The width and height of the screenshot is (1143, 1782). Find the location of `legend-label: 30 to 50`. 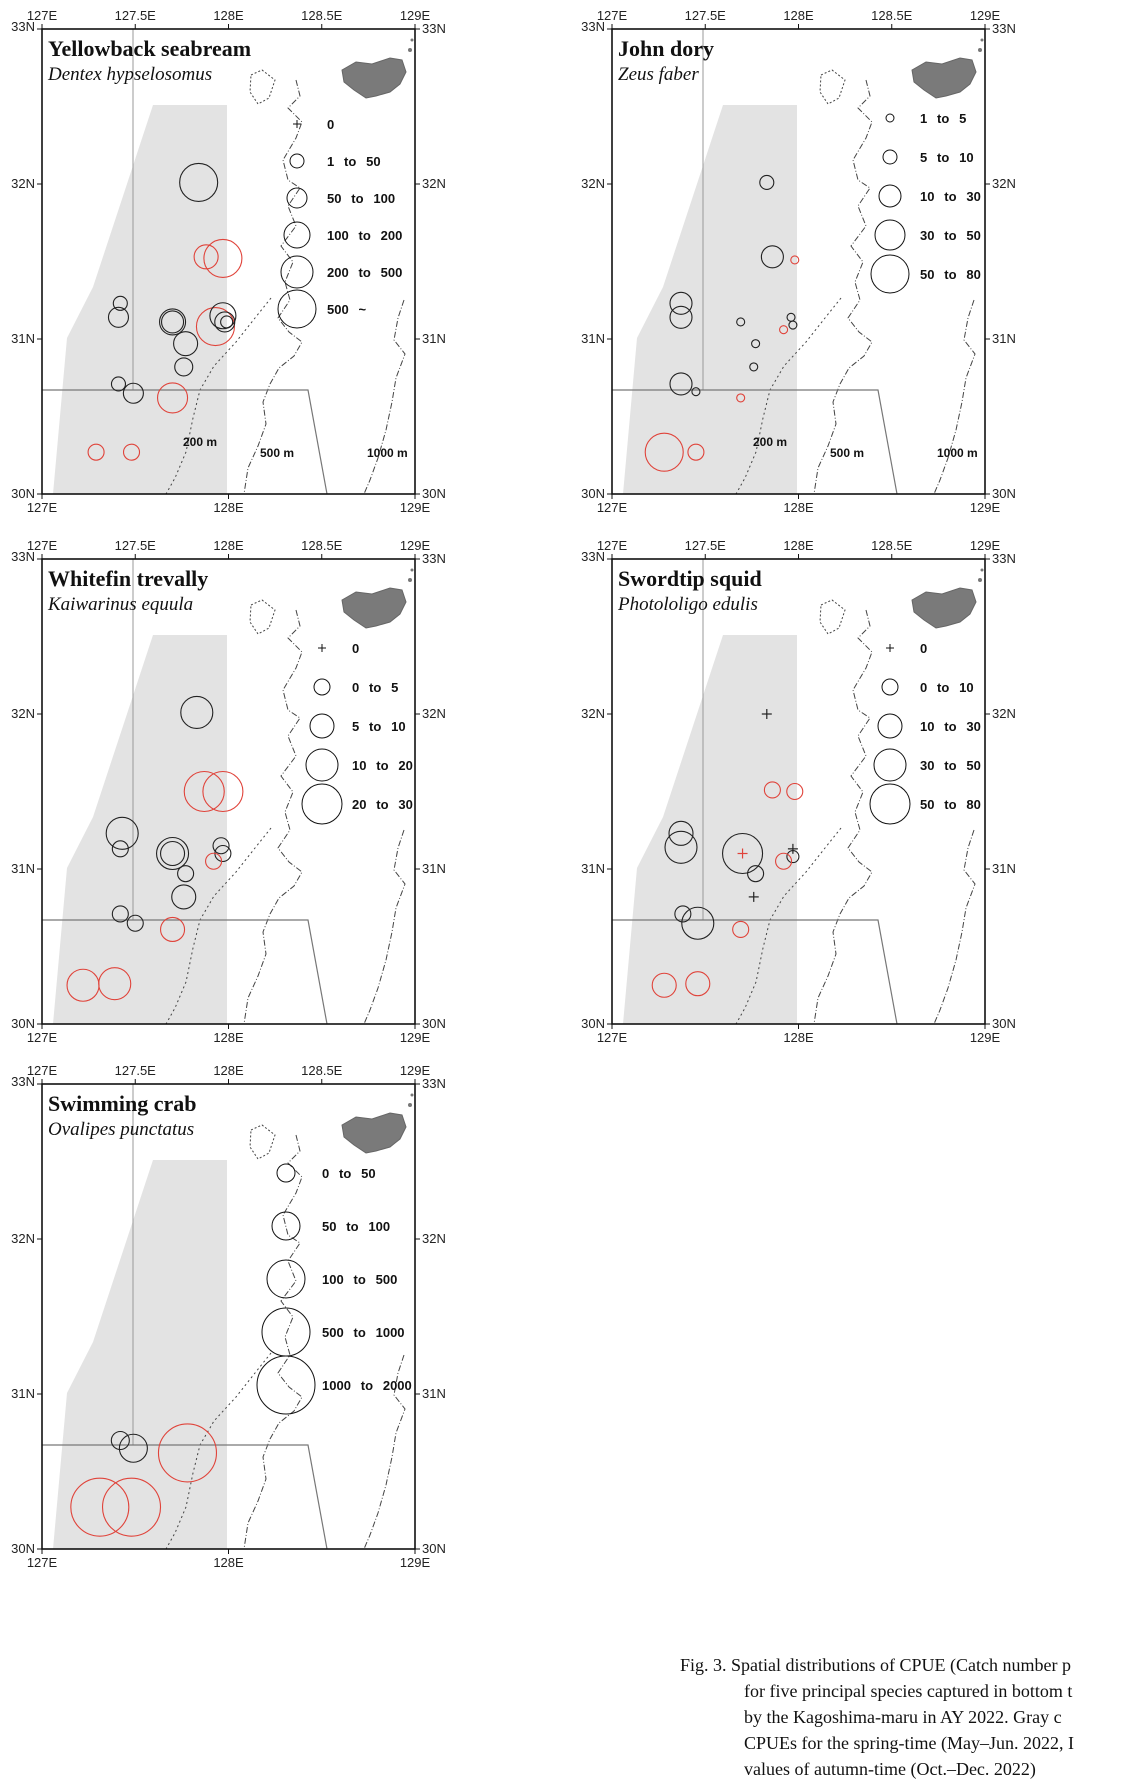

legend-label: 30 to 50 is located at coordinates (950, 765).